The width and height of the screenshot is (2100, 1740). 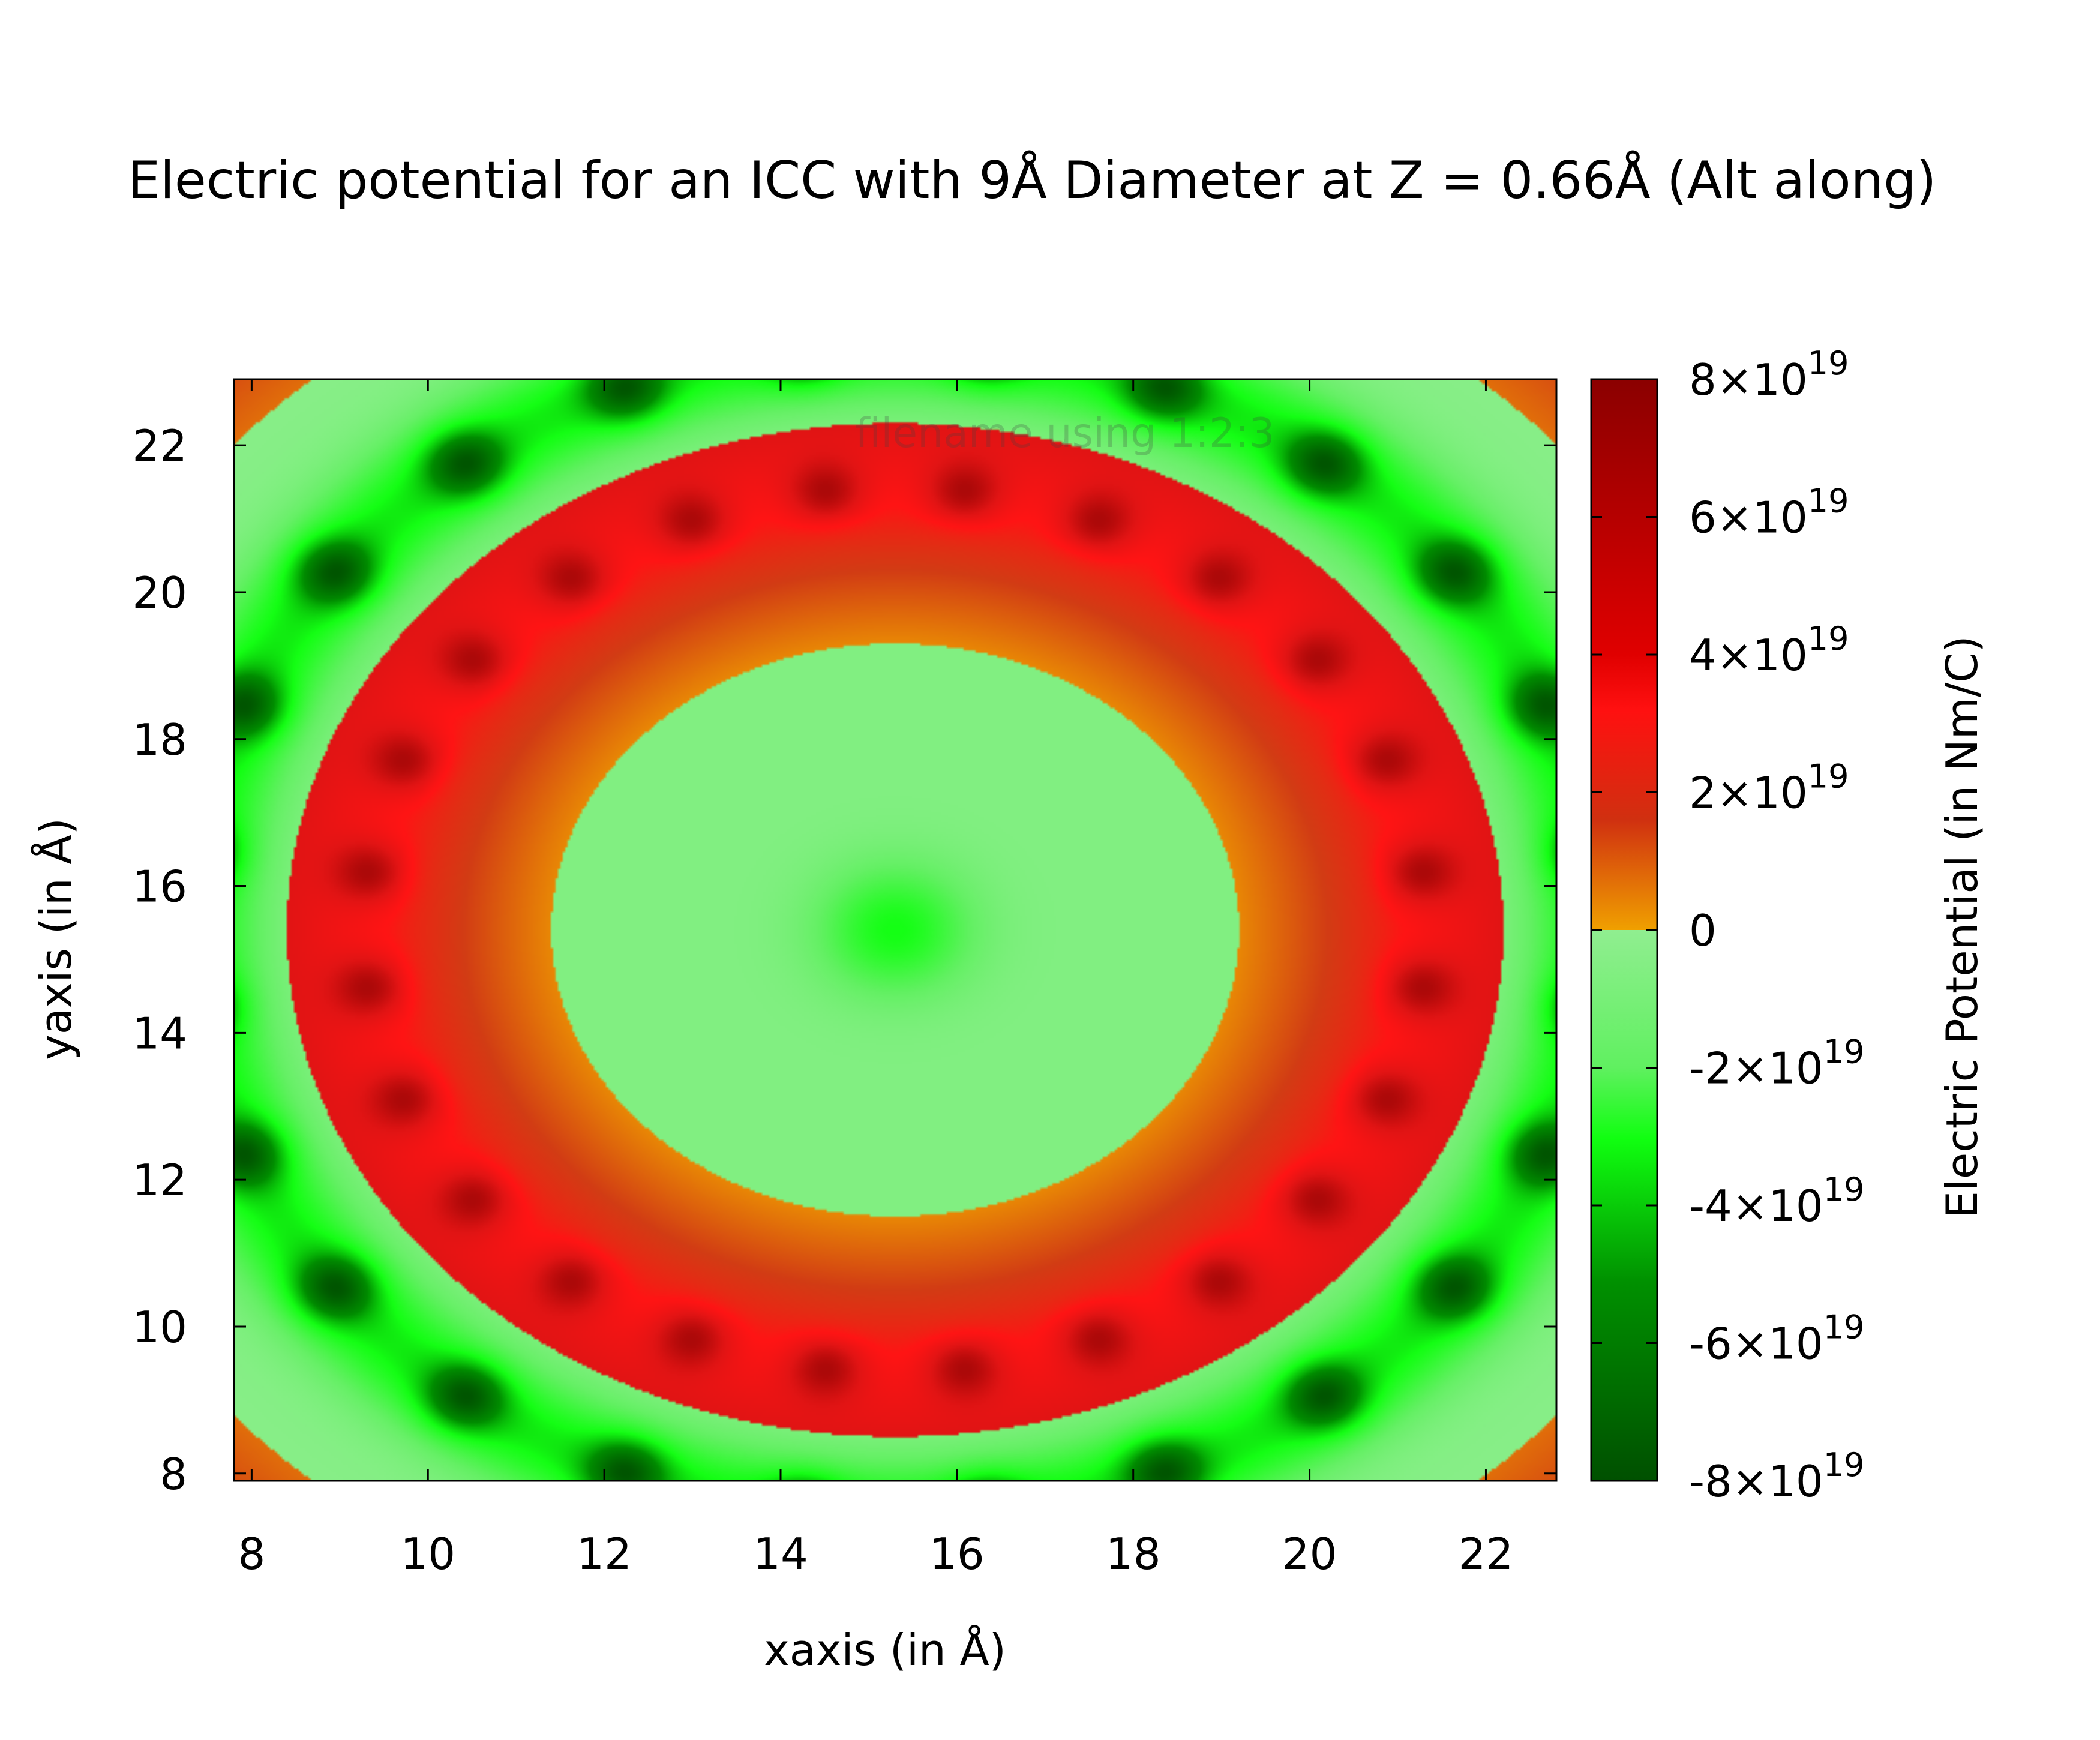 What do you see at coordinates (604, 1554) in the screenshot?
I see `x-tick-label: 12` at bounding box center [604, 1554].